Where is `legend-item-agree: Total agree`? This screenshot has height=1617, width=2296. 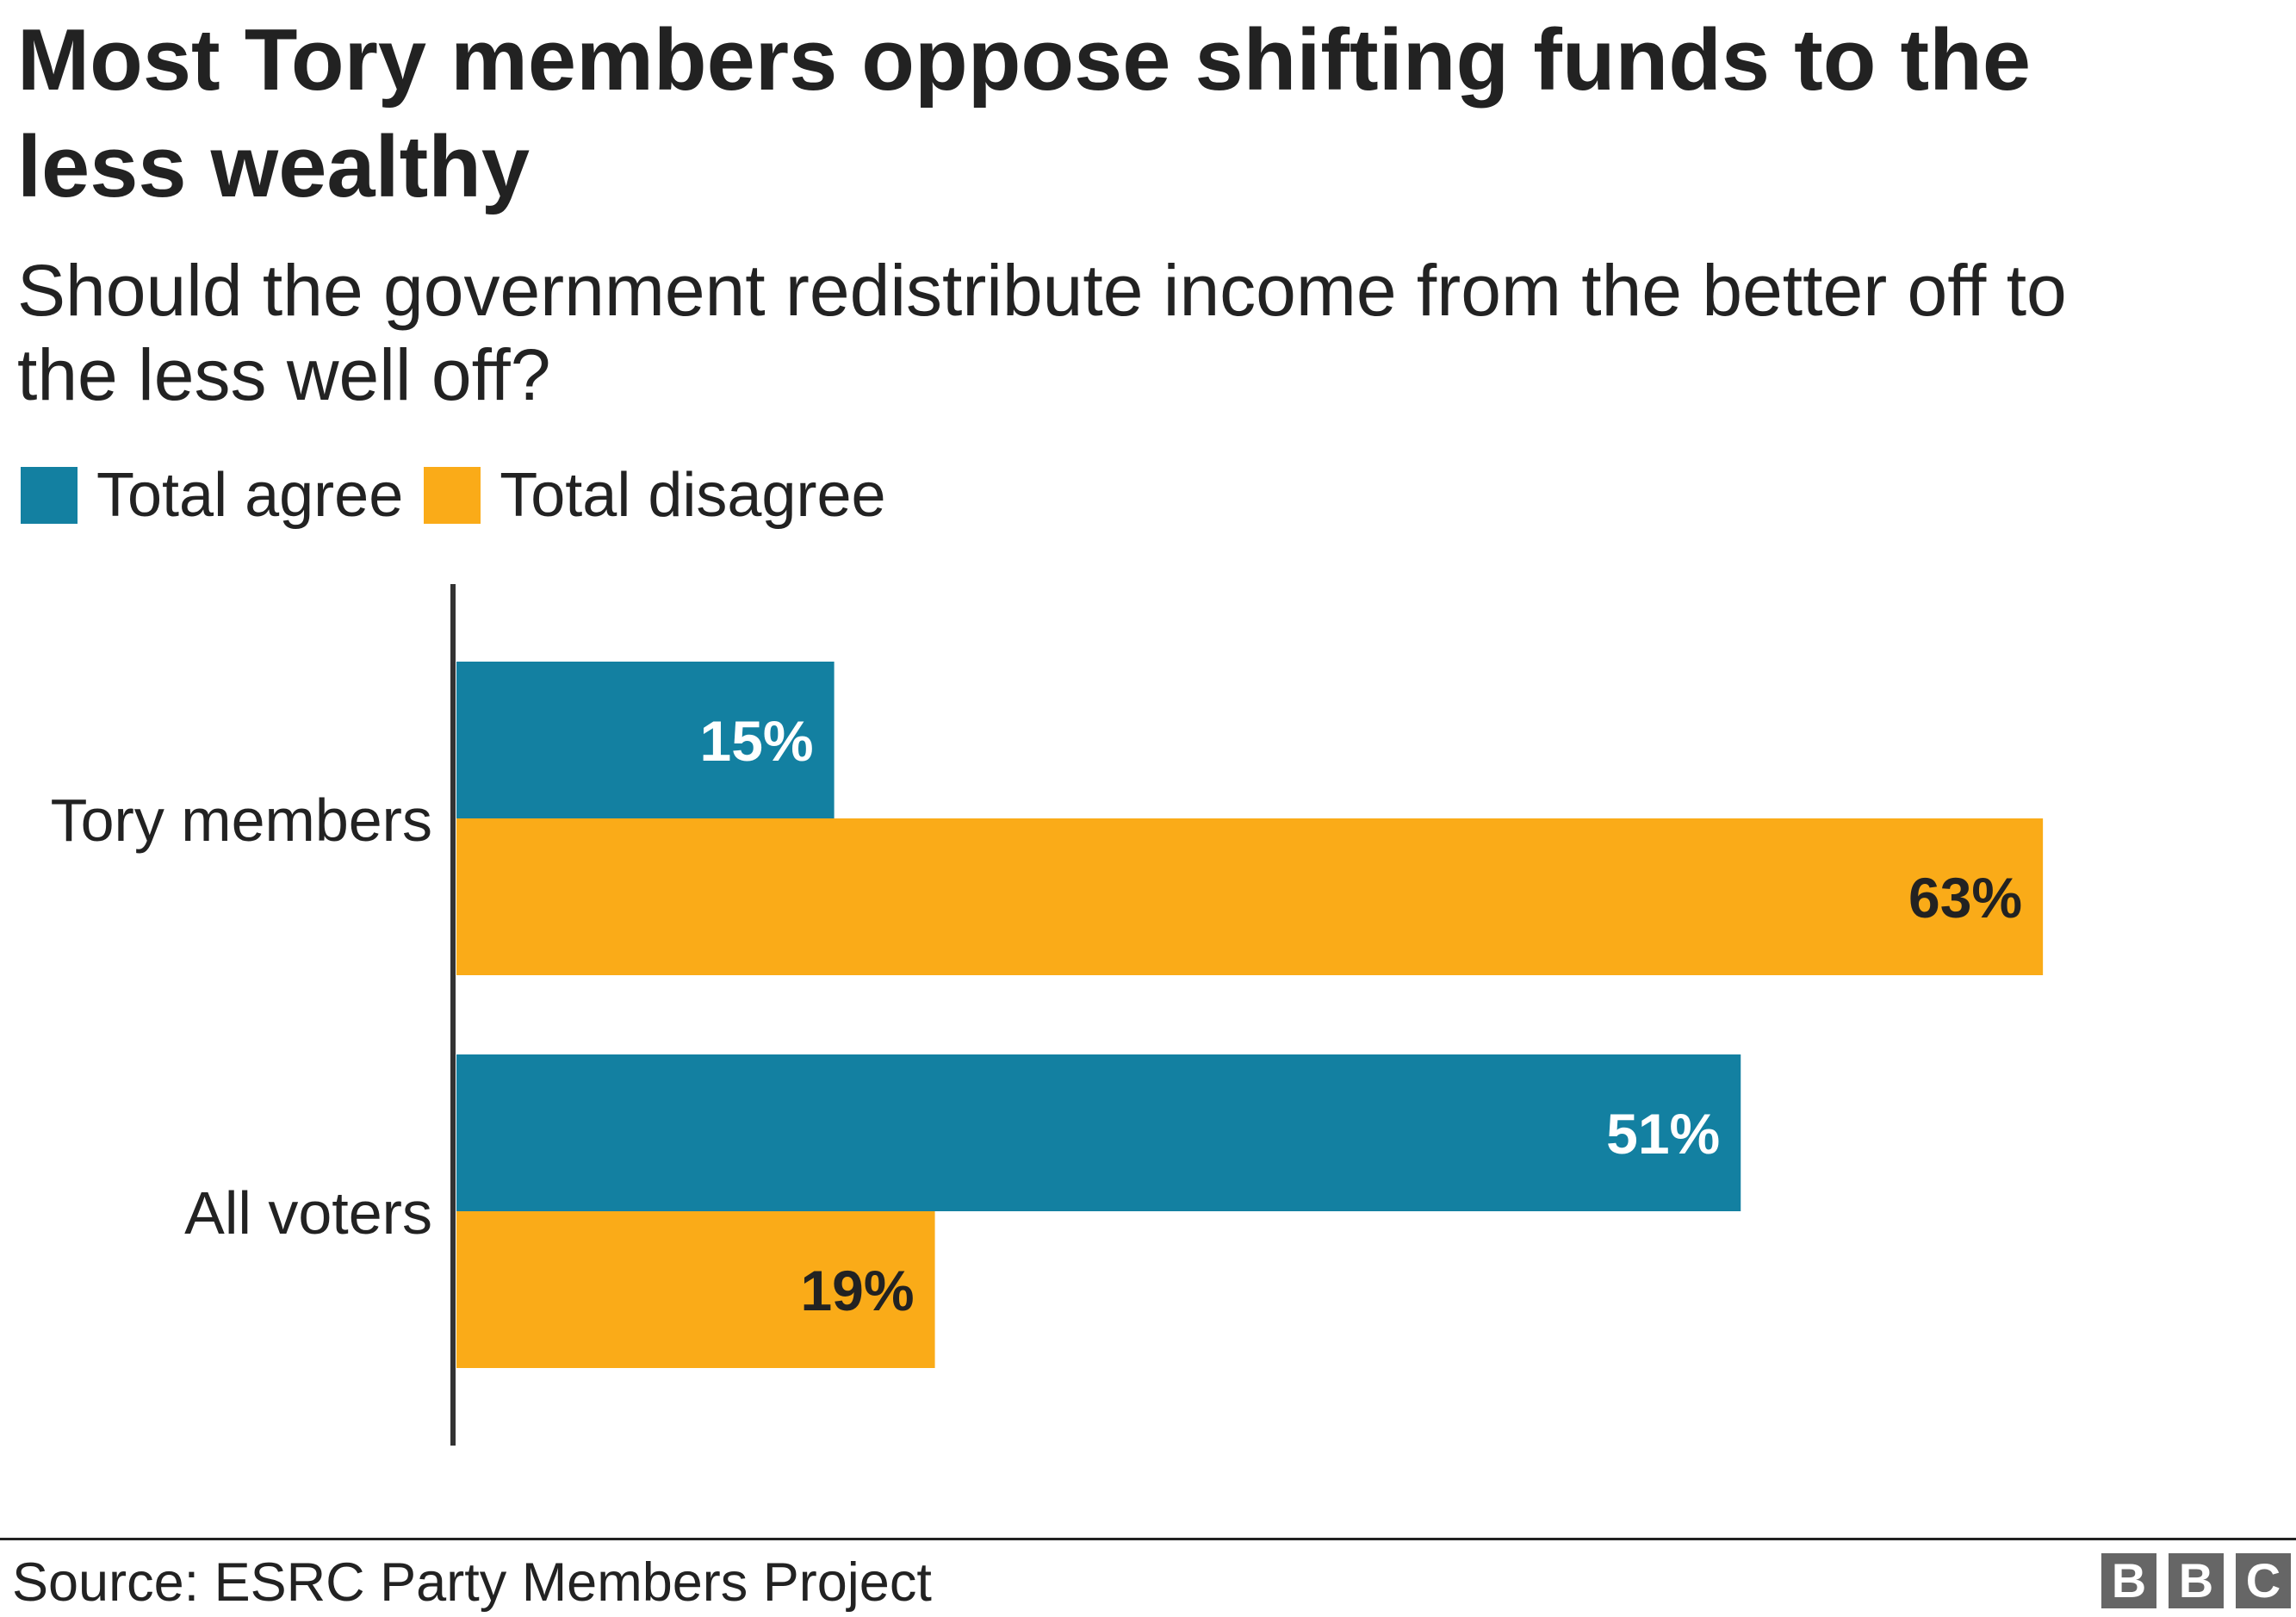 legend-item-agree: Total agree is located at coordinates (212, 495).